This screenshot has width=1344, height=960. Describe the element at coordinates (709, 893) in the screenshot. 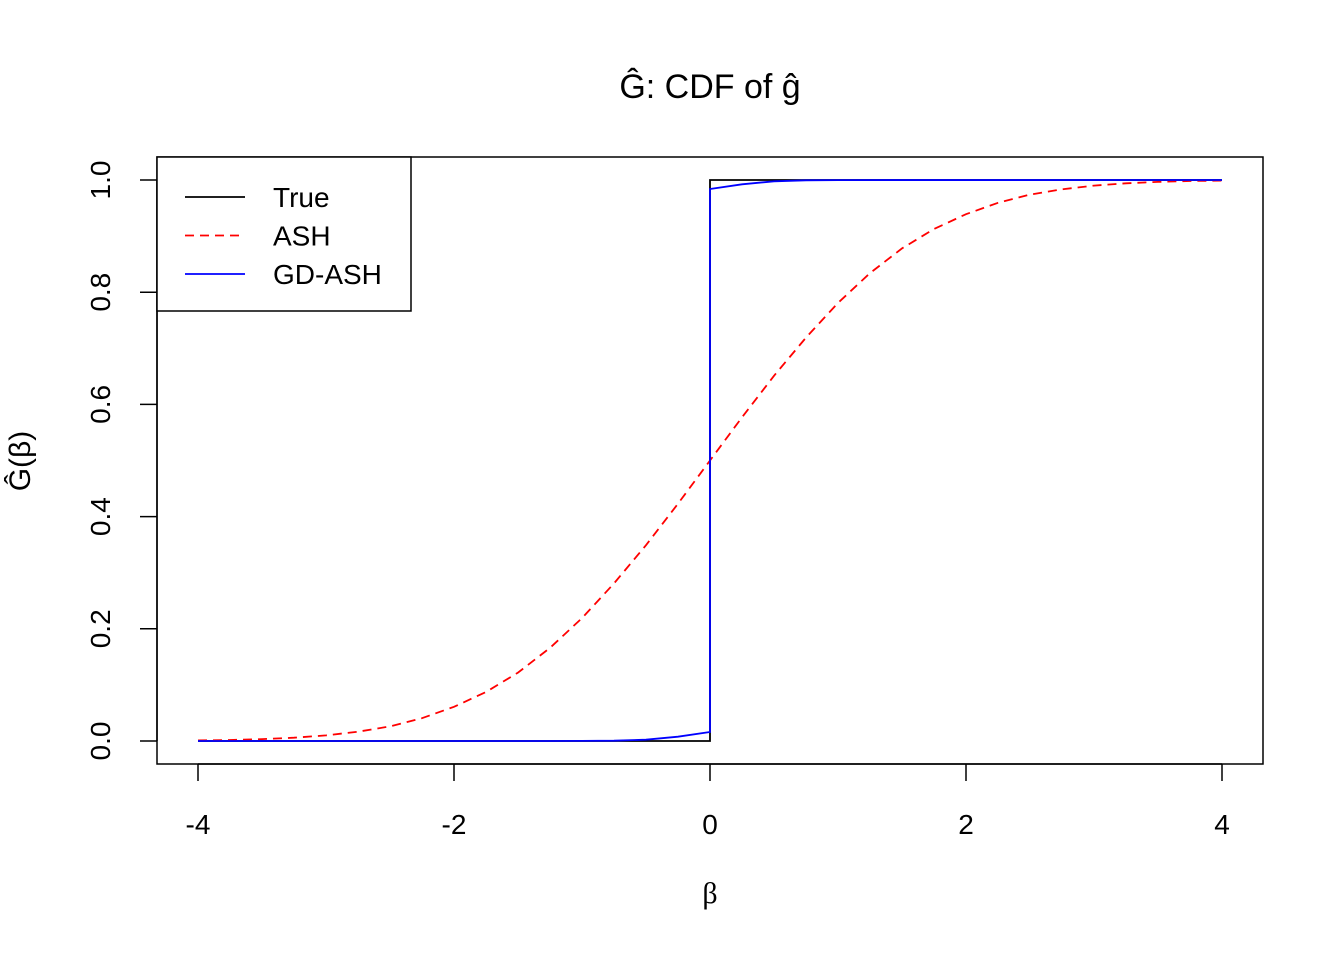

I see `x-axis-label: β` at that location.